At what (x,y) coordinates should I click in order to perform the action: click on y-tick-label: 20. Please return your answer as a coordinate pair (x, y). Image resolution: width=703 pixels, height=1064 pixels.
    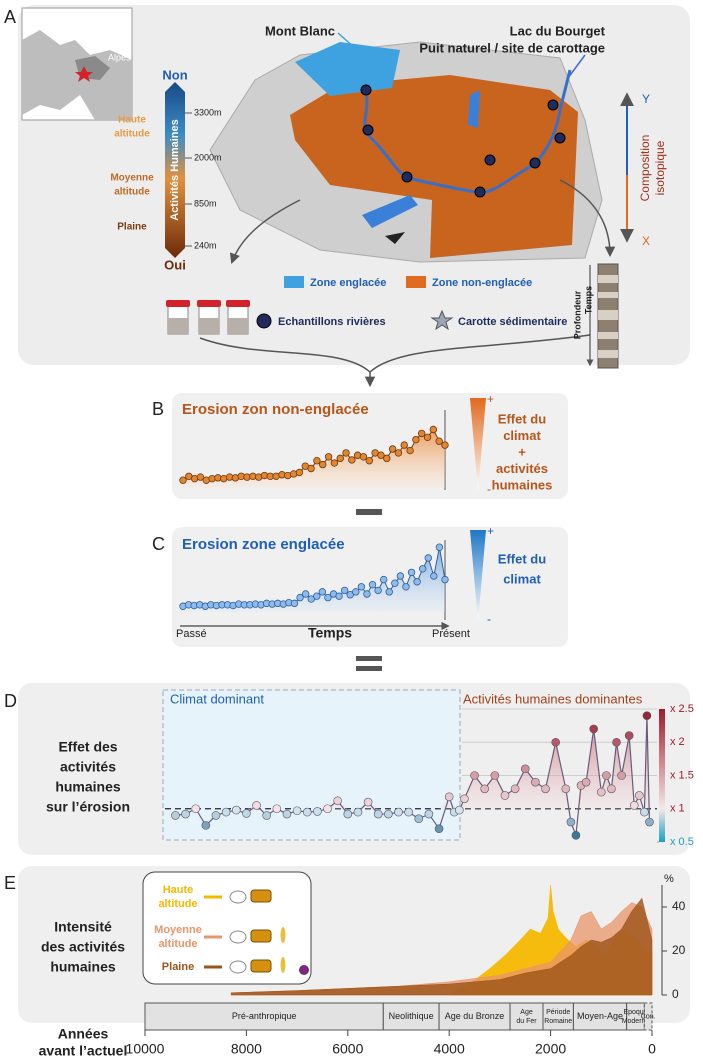
    Looking at the image, I should click on (679, 950).